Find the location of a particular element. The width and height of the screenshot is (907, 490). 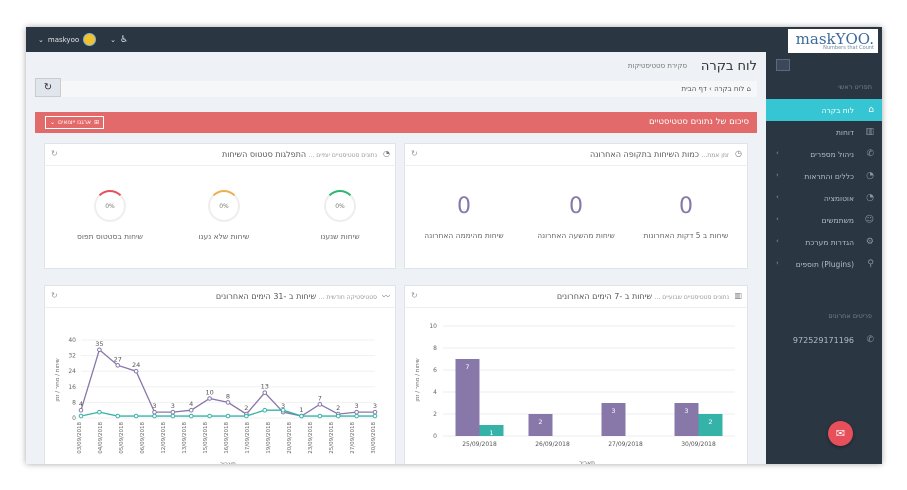

sidebar-item-label: לוח בקרה is located at coordinates (837, 110).